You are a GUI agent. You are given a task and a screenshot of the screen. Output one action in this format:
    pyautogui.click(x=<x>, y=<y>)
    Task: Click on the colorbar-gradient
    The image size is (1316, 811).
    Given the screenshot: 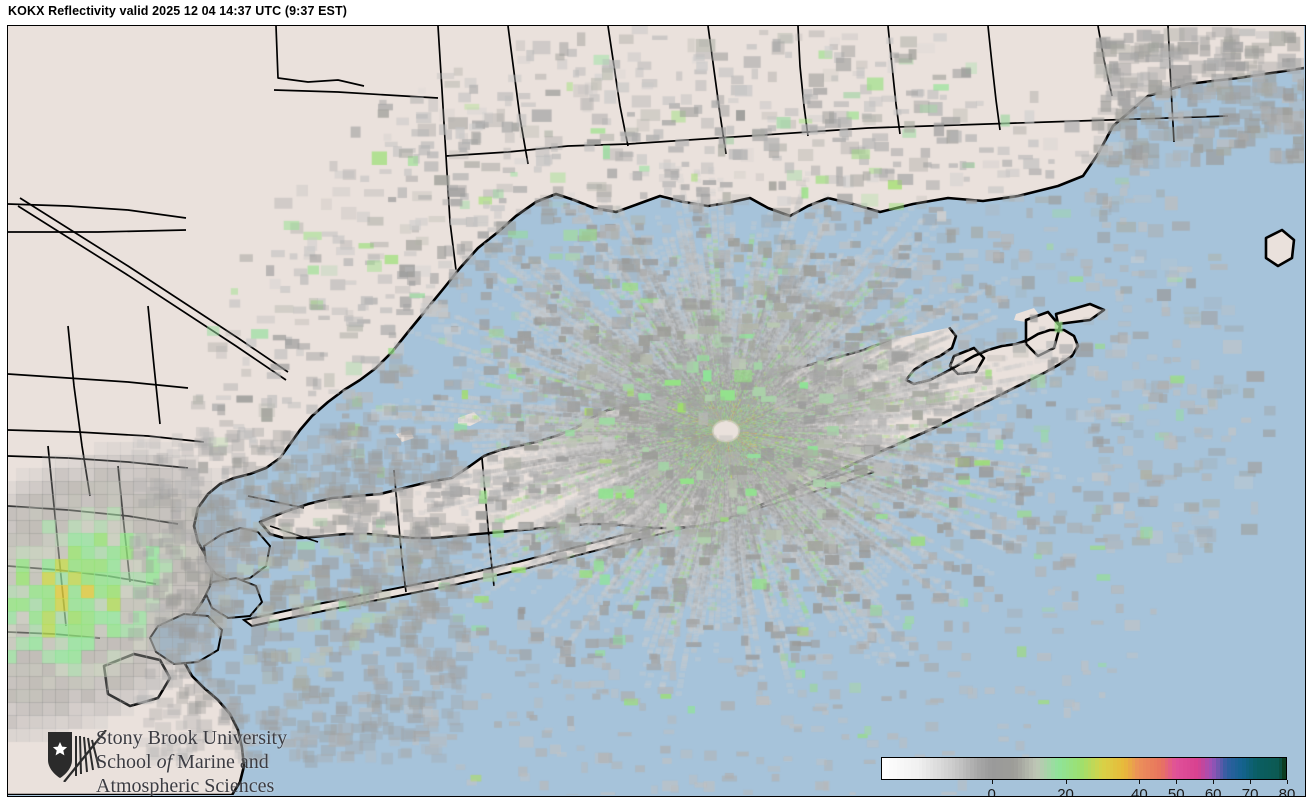 What is the action you would take?
    pyautogui.click(x=1084, y=768)
    